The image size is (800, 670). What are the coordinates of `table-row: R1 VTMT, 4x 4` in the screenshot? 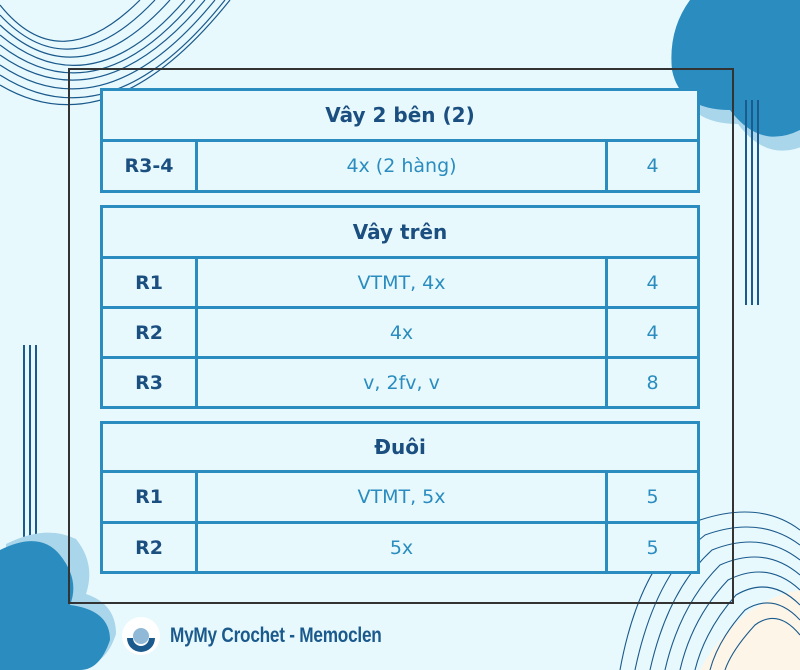 It's located at (400, 282).